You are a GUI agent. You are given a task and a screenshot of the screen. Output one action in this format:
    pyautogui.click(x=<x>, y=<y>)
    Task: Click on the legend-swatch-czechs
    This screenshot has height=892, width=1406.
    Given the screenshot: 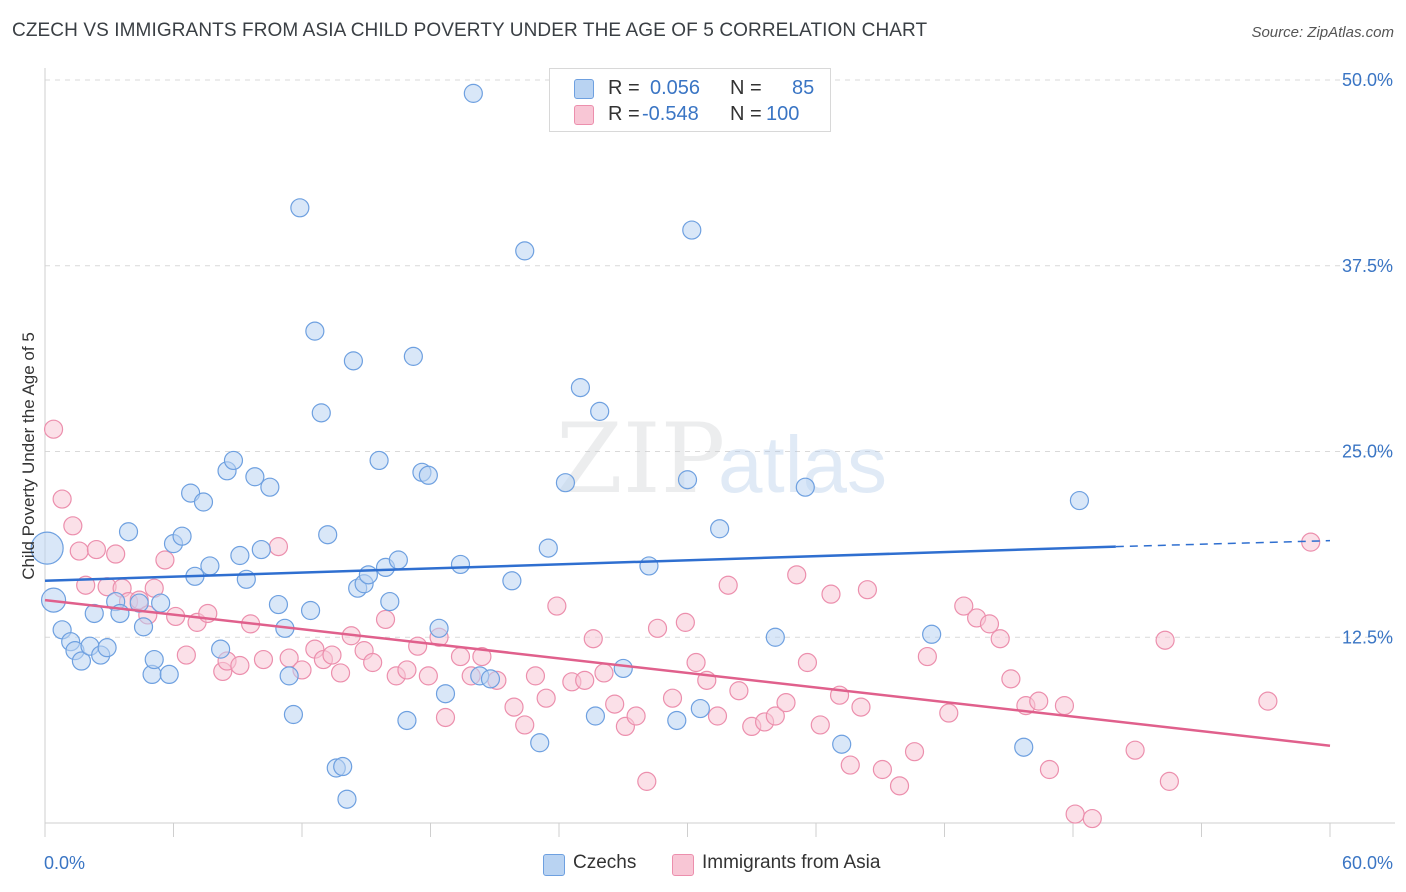 What is the action you would take?
    pyautogui.click(x=584, y=89)
    